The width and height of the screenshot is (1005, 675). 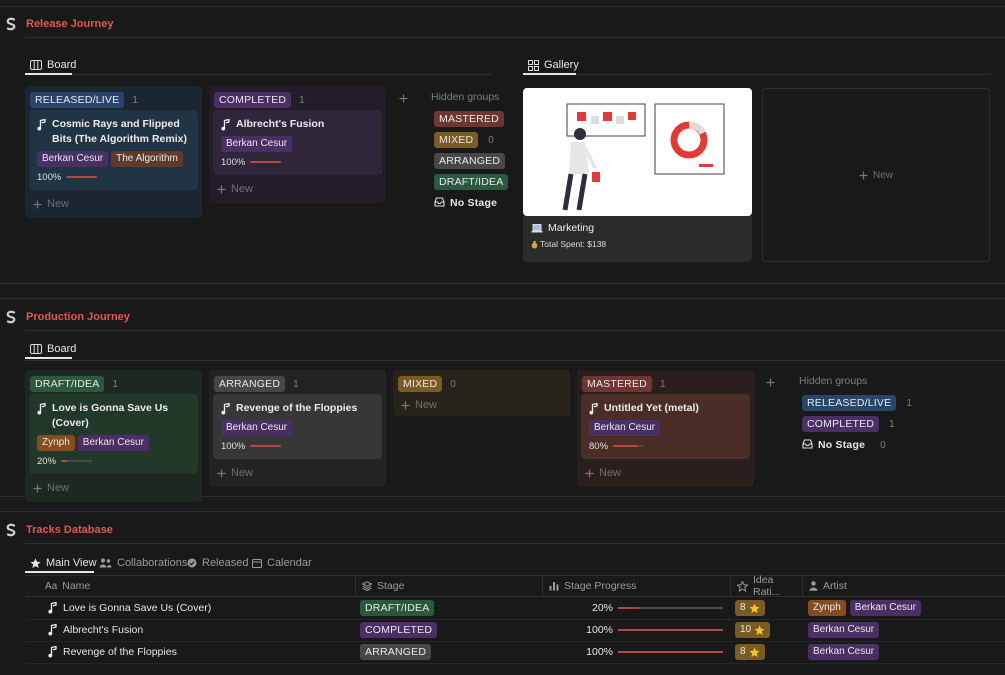 What do you see at coordinates (599, 446) in the screenshot?
I see `progress-label: 80%` at bounding box center [599, 446].